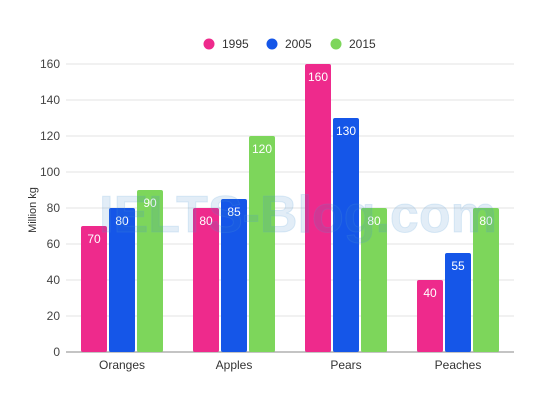  What do you see at coordinates (346, 235) in the screenshot?
I see `bar-pears-2005` at bounding box center [346, 235].